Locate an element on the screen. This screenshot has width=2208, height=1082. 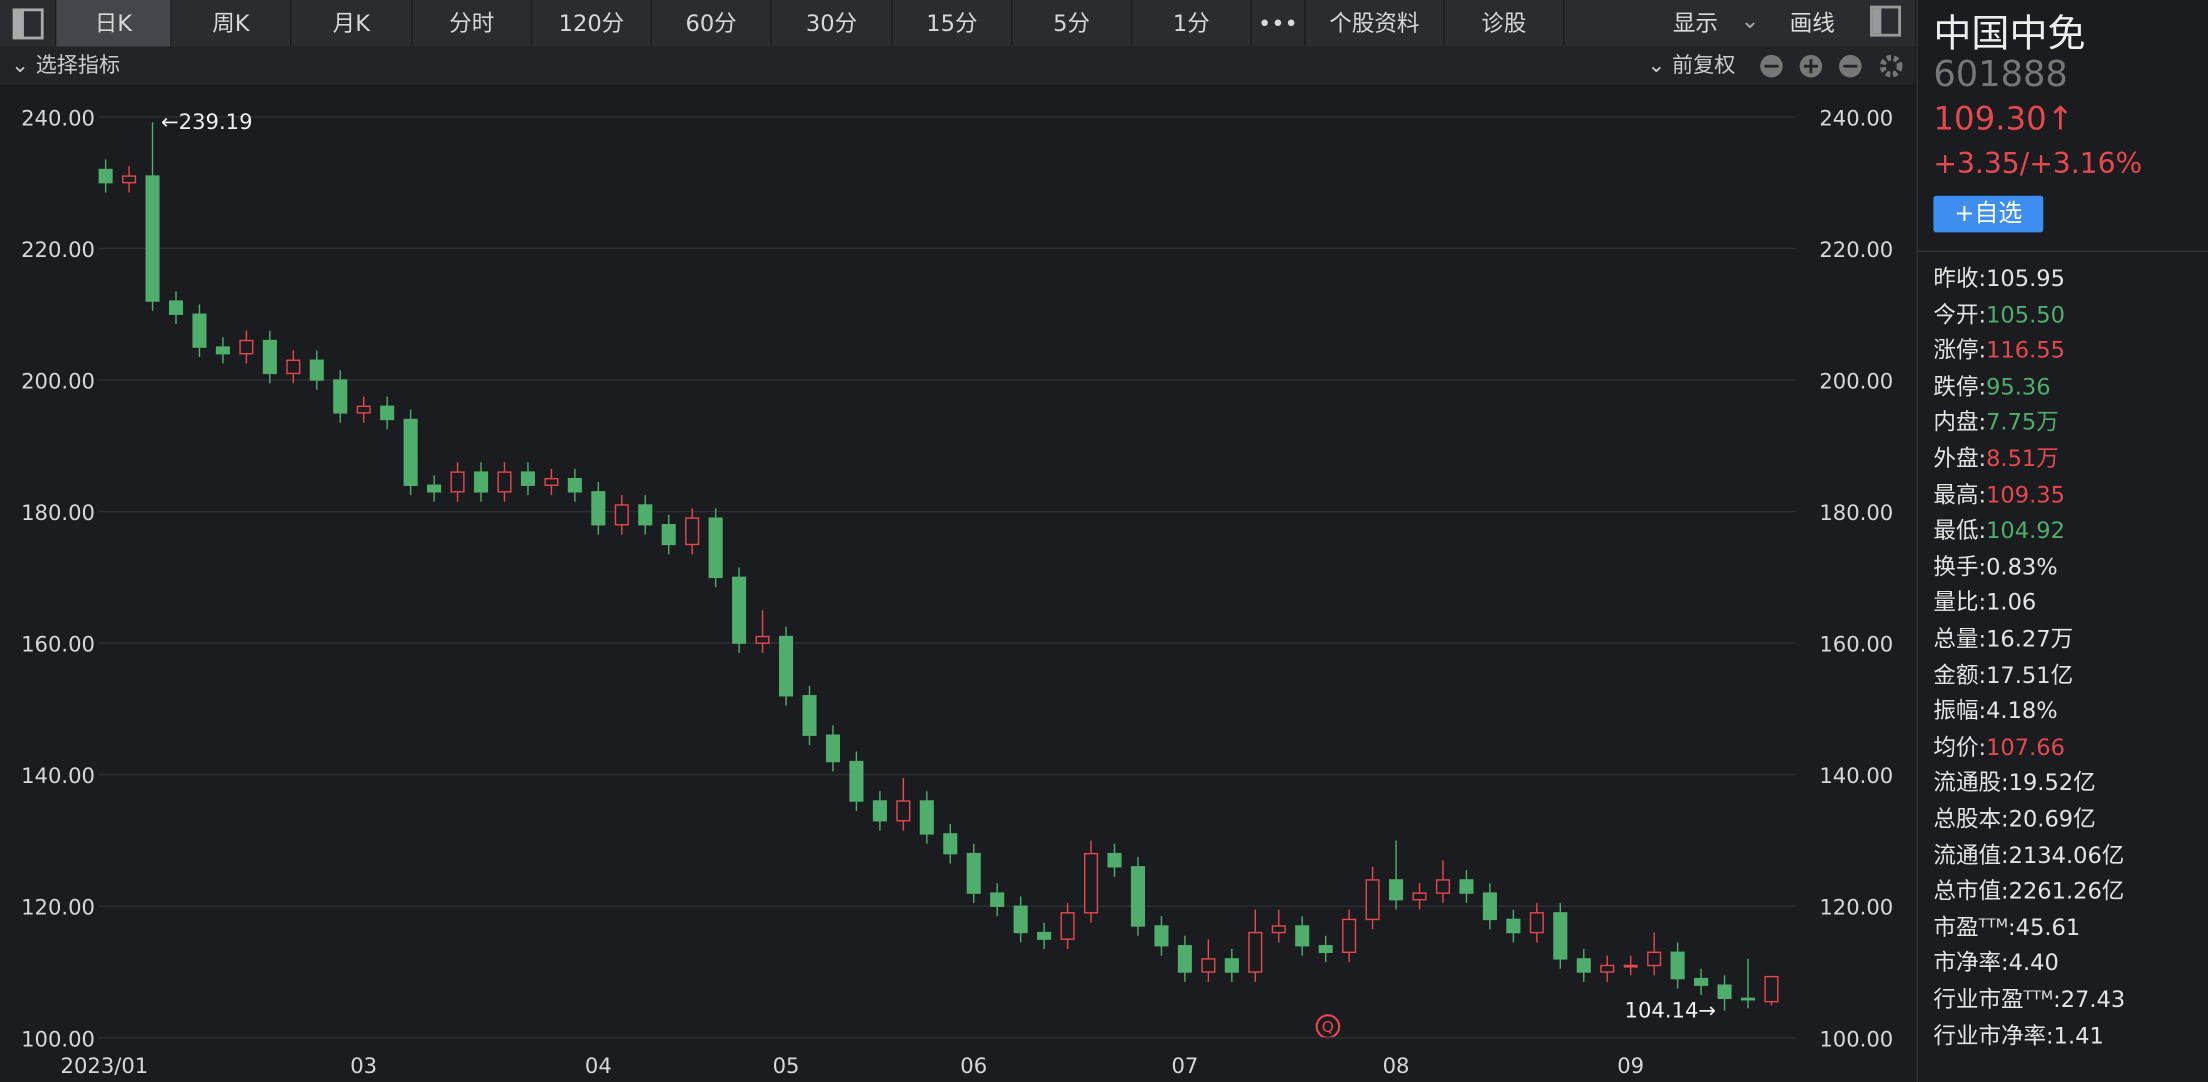
stat-value: 1.41 is located at coordinates (2078, 1035).